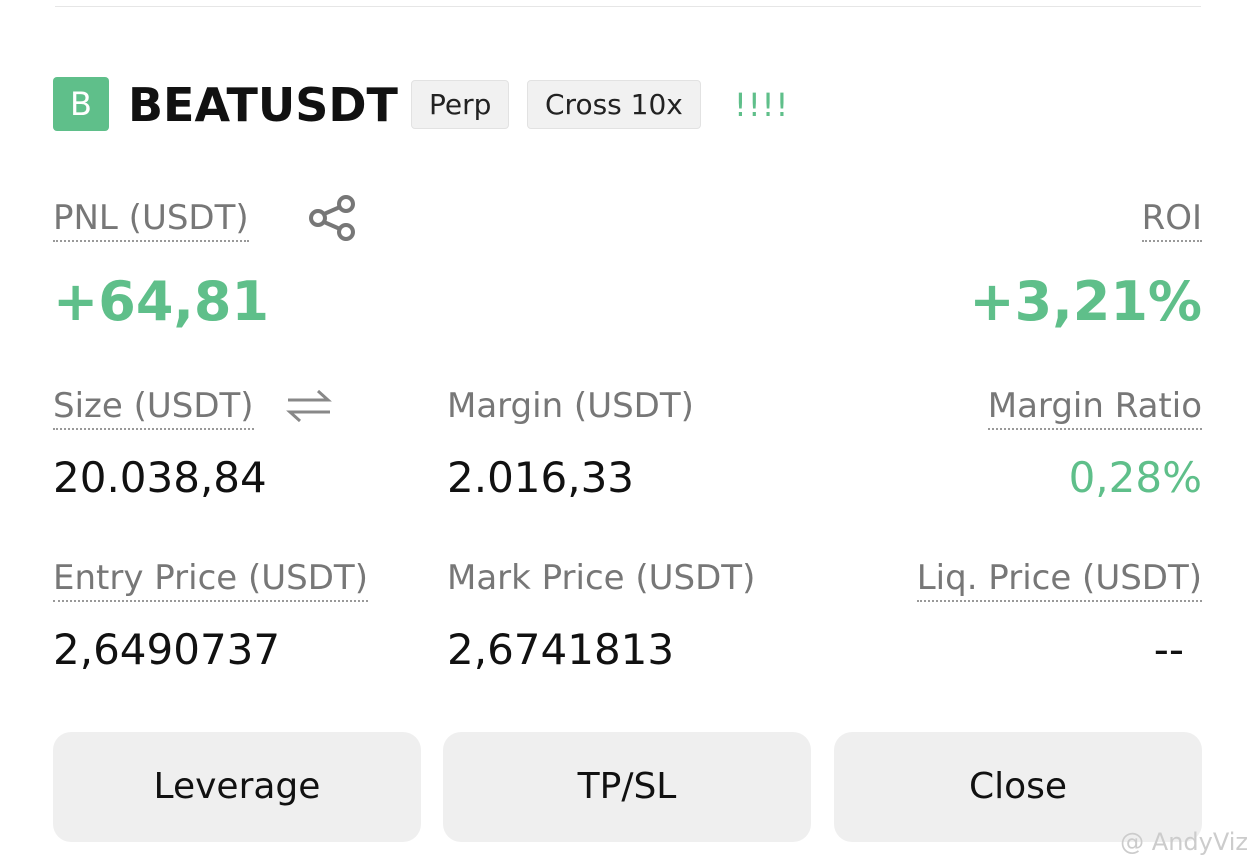 The image size is (1256, 866). Describe the element at coordinates (561, 649) in the screenshot. I see `field-value: 2,6741813` at that location.